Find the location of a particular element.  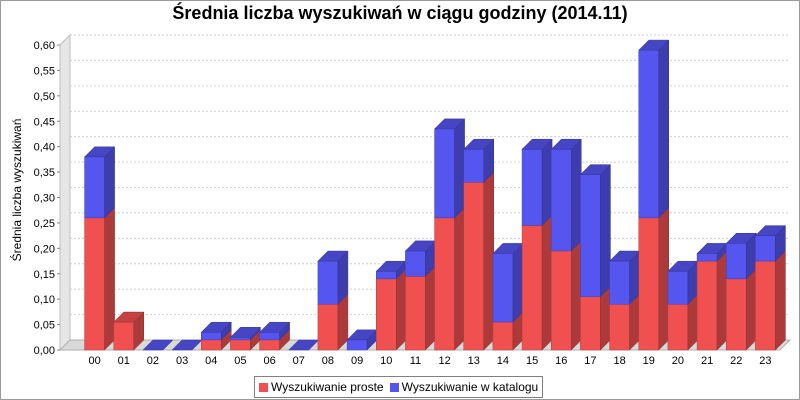

y-tick-label: 0,00 is located at coordinates (44, 351).